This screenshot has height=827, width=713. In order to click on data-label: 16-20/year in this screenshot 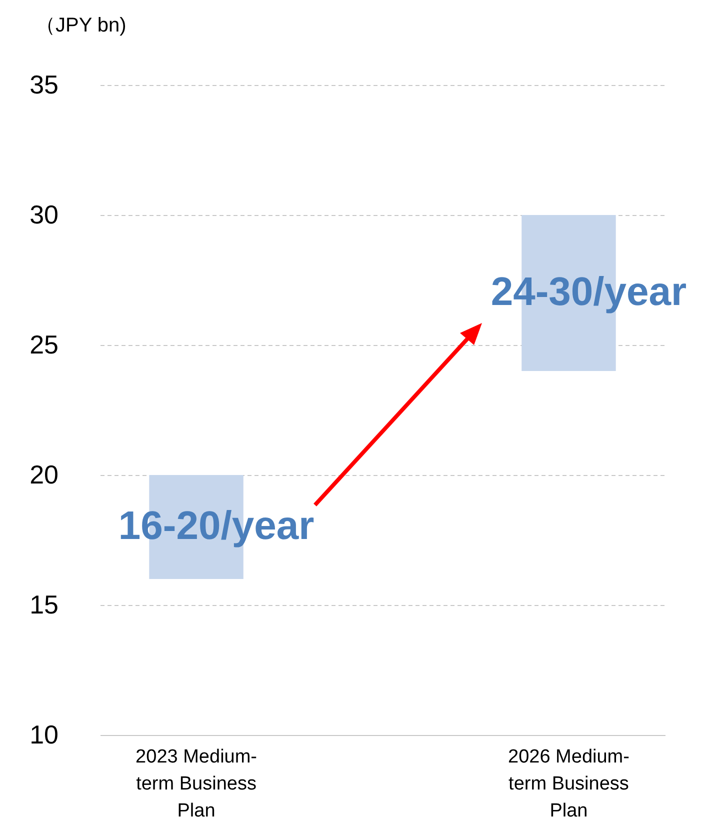, I will do `click(216, 526)`.